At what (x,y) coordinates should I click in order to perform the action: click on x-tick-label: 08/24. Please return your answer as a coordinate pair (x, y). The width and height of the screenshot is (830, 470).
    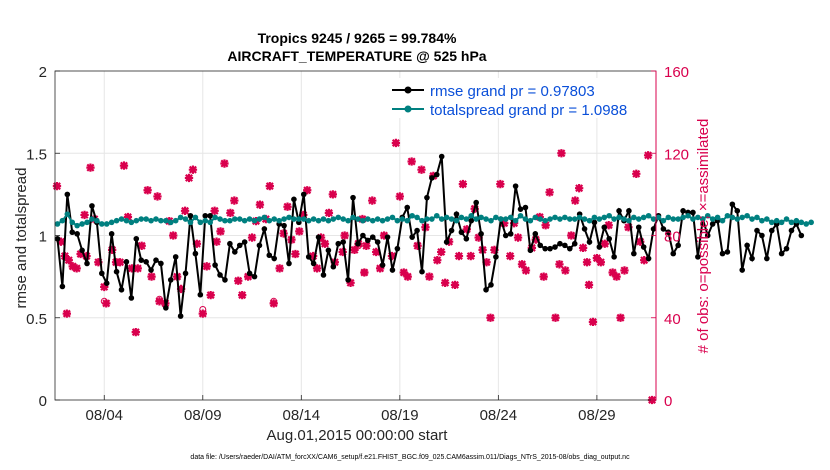
    Looking at the image, I should click on (499, 415).